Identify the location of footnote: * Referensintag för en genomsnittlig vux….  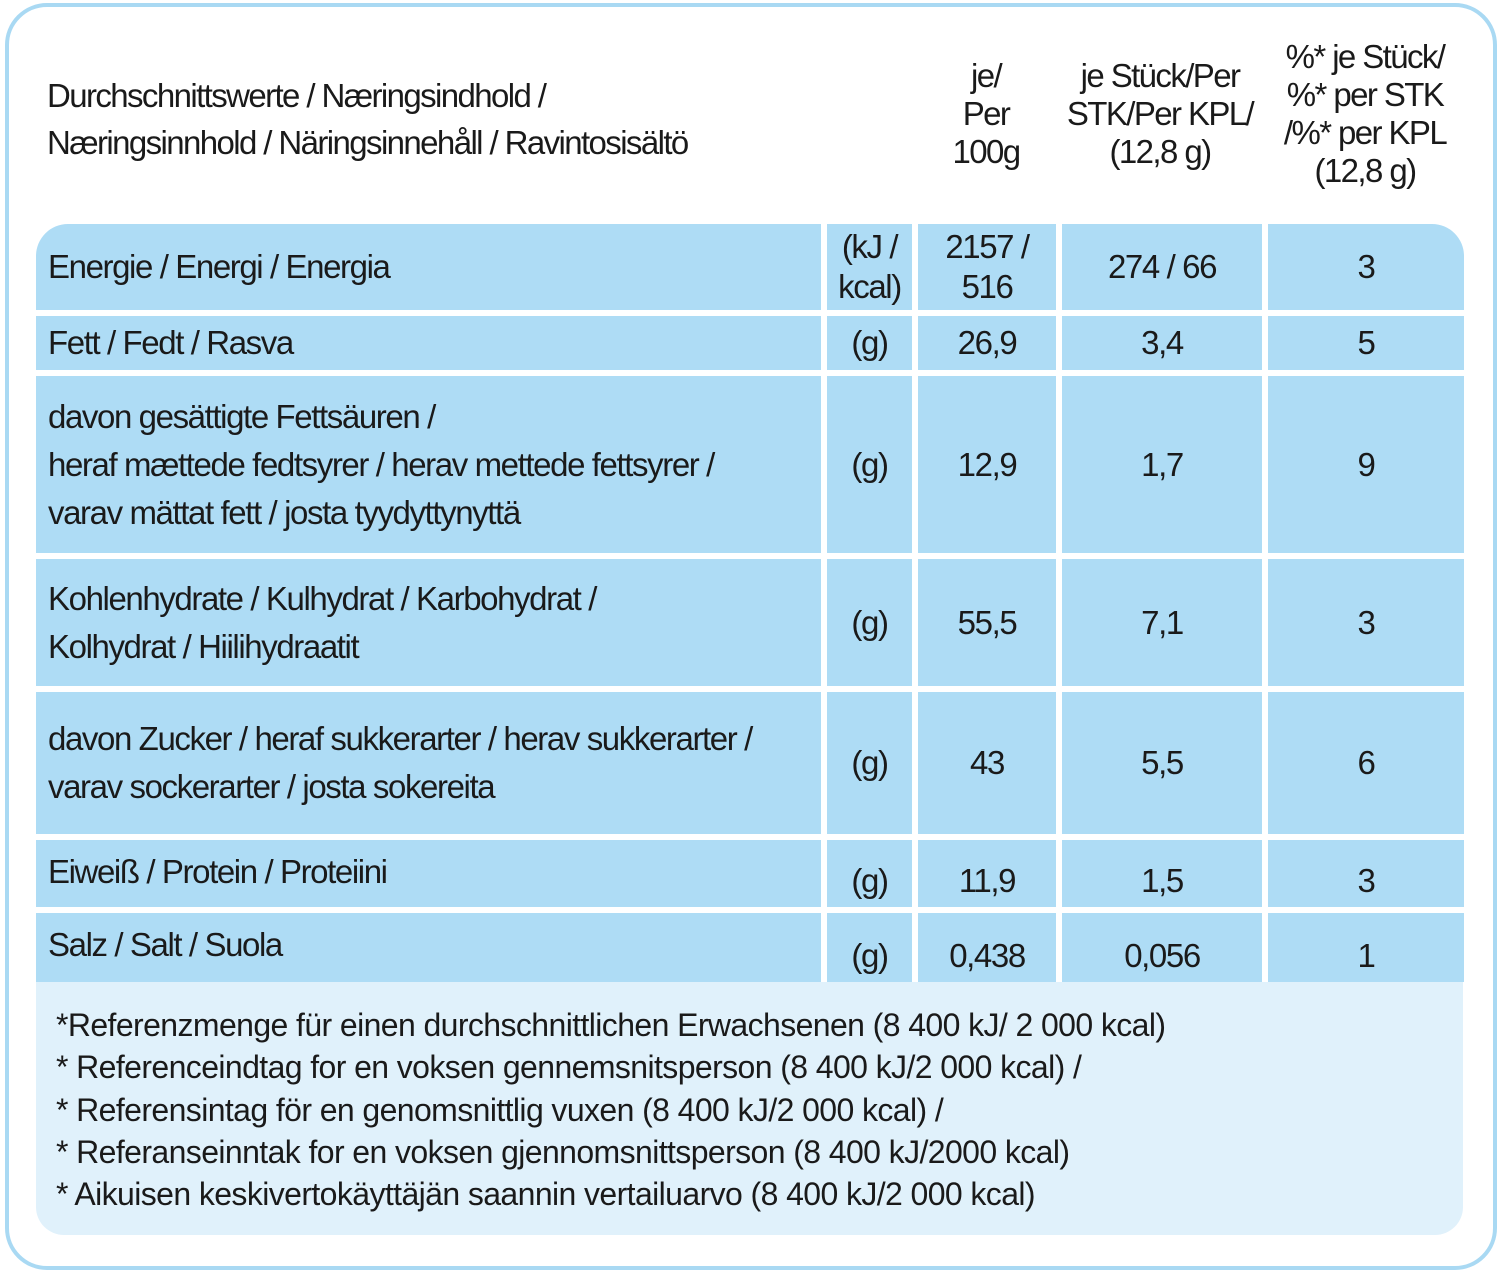
(500, 1109).